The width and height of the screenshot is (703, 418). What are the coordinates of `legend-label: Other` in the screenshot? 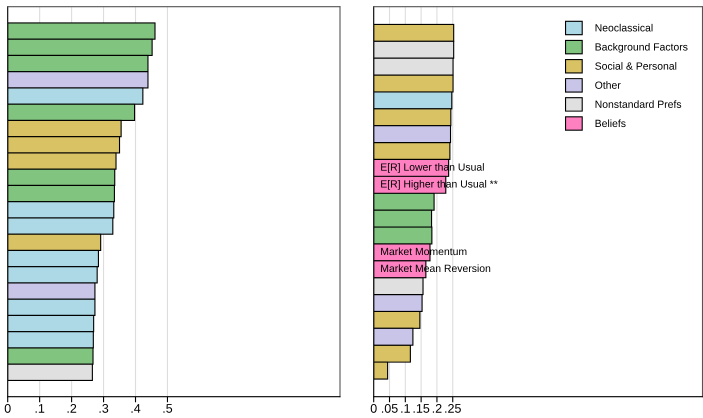 It's located at (608, 85).